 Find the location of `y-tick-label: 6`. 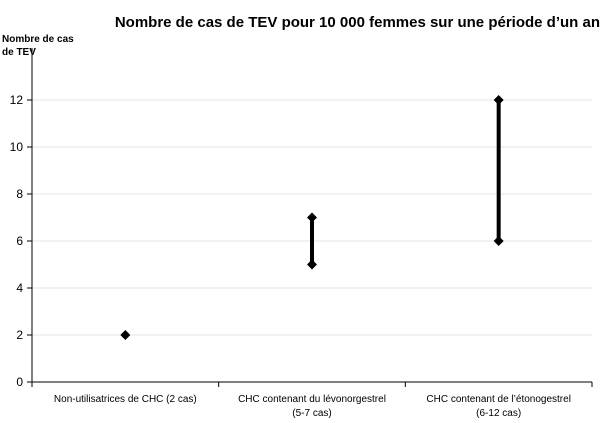

y-tick-label: 6 is located at coordinates (19, 241).